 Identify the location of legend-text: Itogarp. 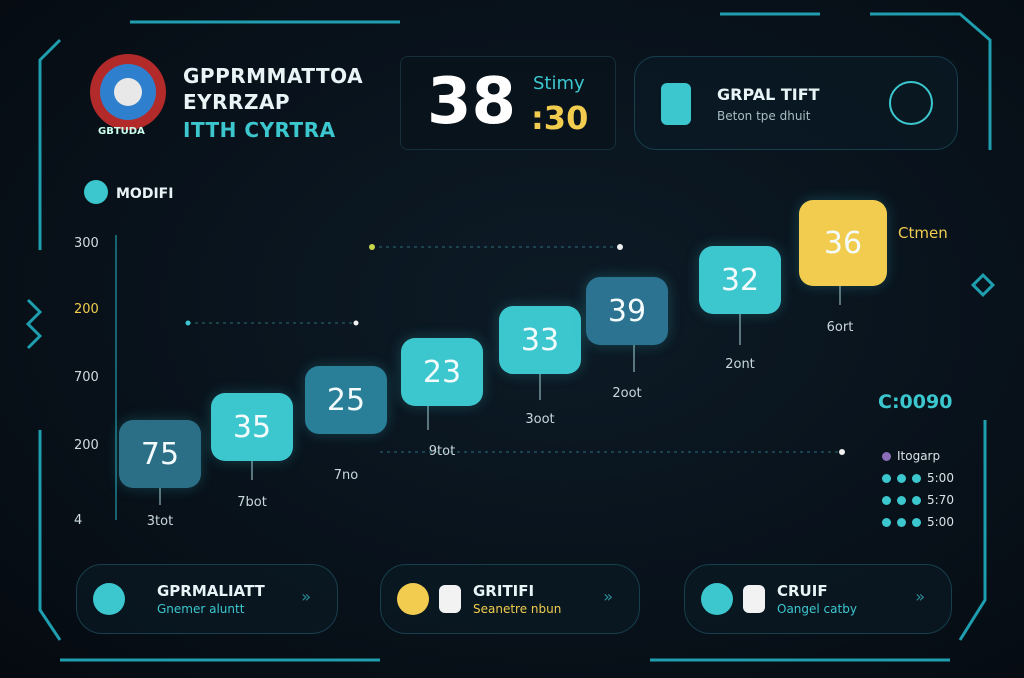
(919, 456).